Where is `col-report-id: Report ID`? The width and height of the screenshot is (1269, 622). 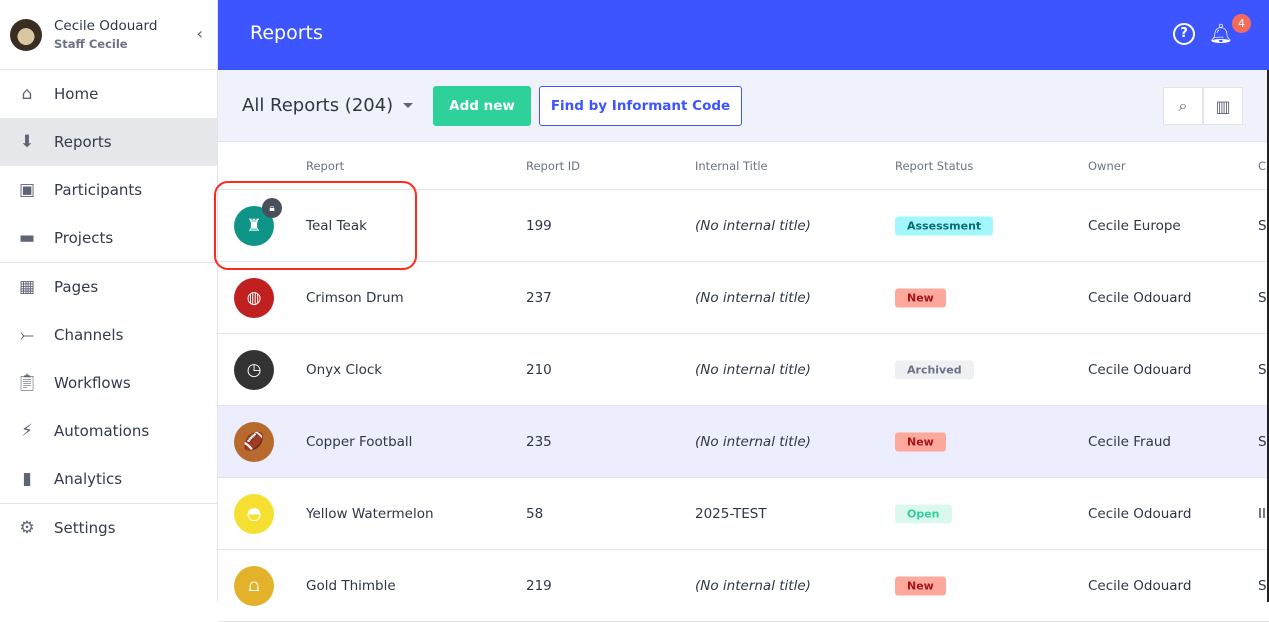
col-report-id: Report ID is located at coordinates (553, 166).